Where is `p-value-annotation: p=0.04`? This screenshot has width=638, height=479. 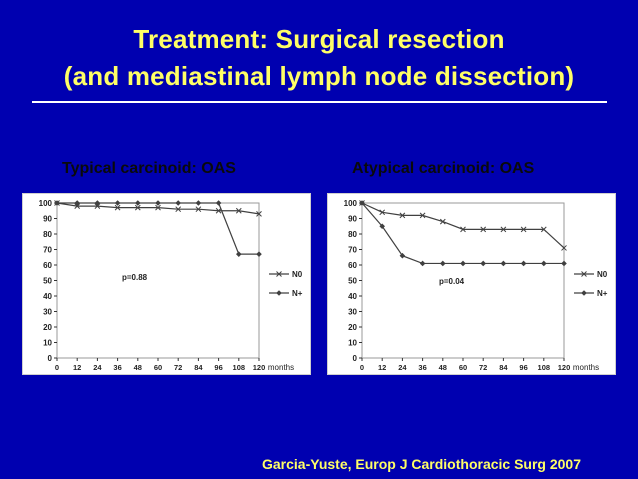
p-value-annotation: p=0.04 is located at coordinates (452, 281).